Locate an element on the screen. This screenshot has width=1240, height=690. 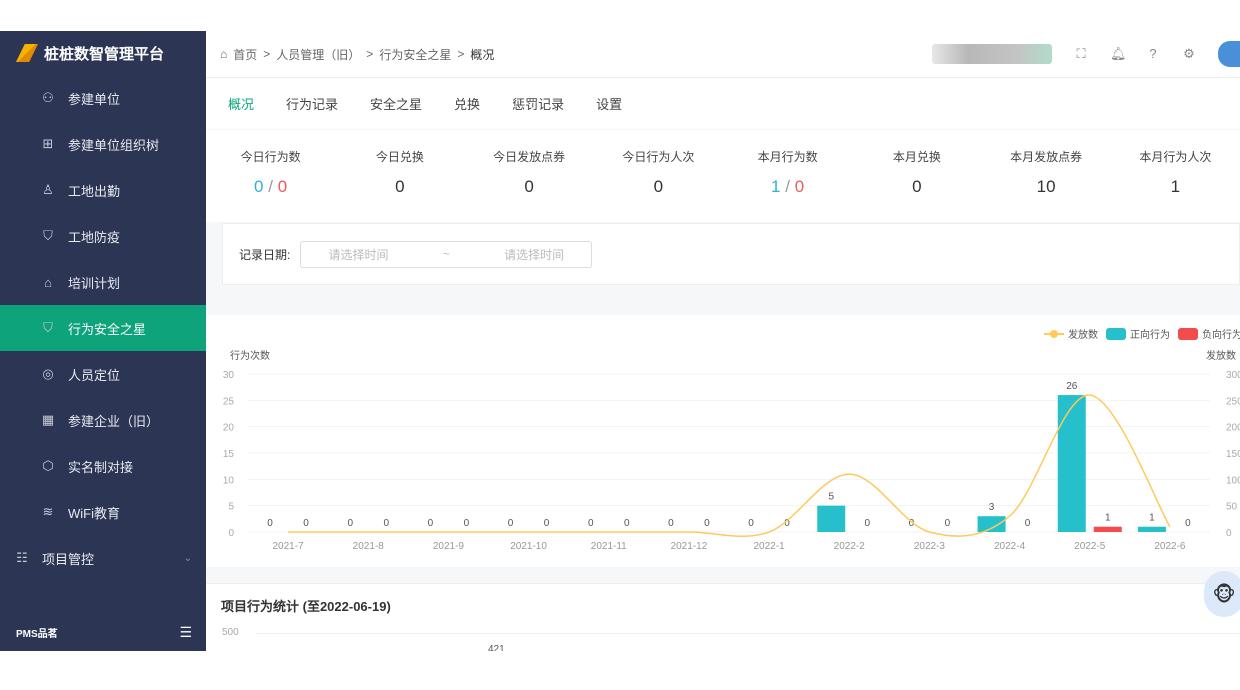
y-tick-label: 25 is located at coordinates (229, 401).